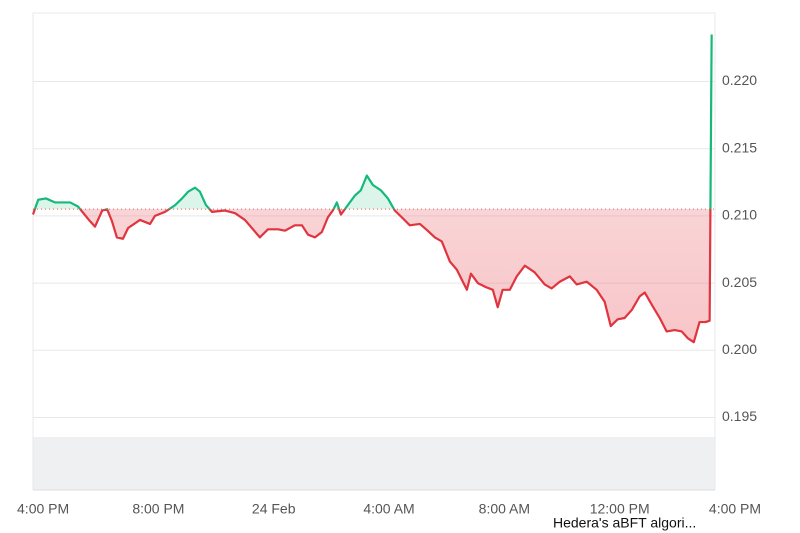 This screenshot has height=533, width=800. Describe the element at coordinates (739, 416) in the screenshot. I see `y-tick-label: 0.195` at that location.